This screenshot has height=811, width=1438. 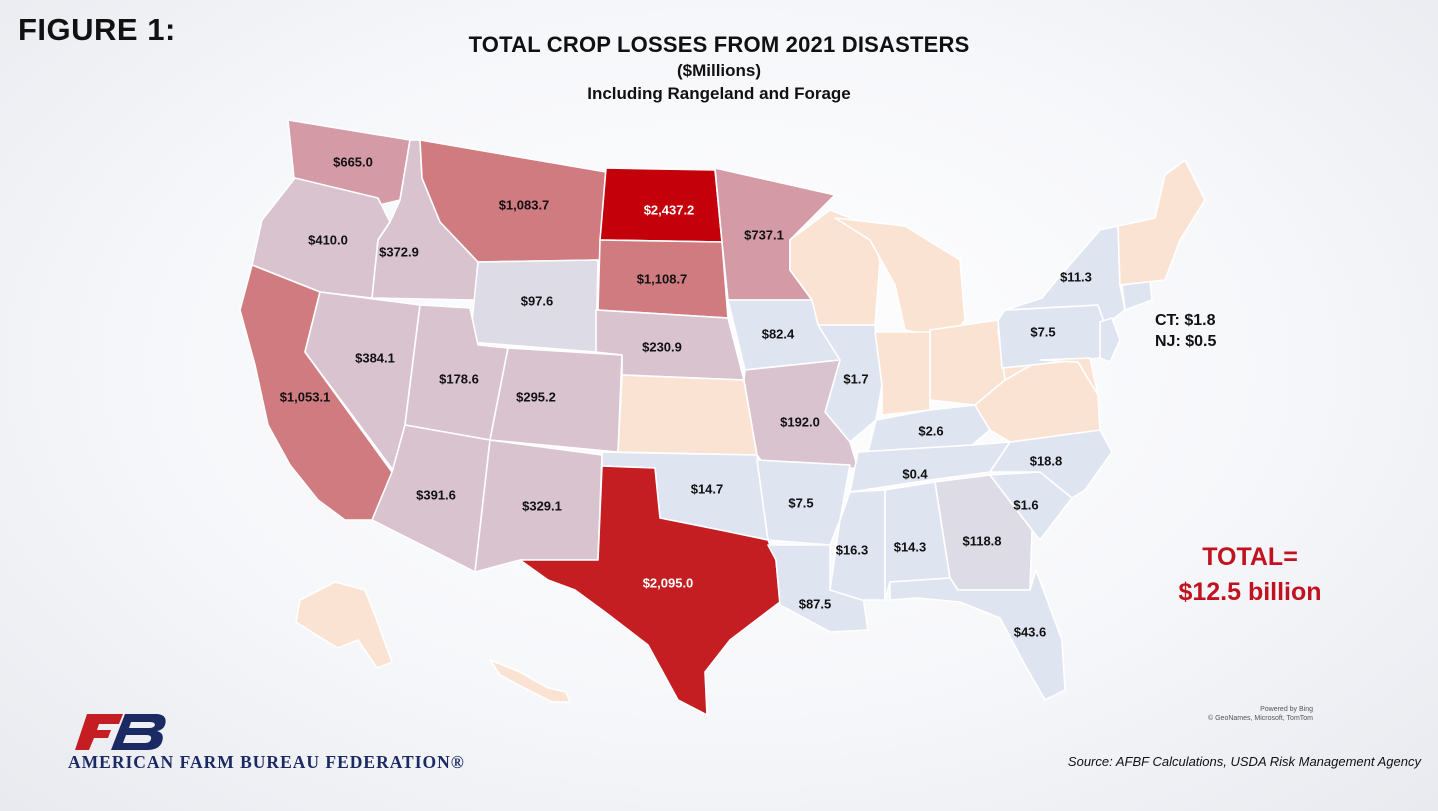 I want to click on label-wy: $97.6, so click(x=537, y=300).